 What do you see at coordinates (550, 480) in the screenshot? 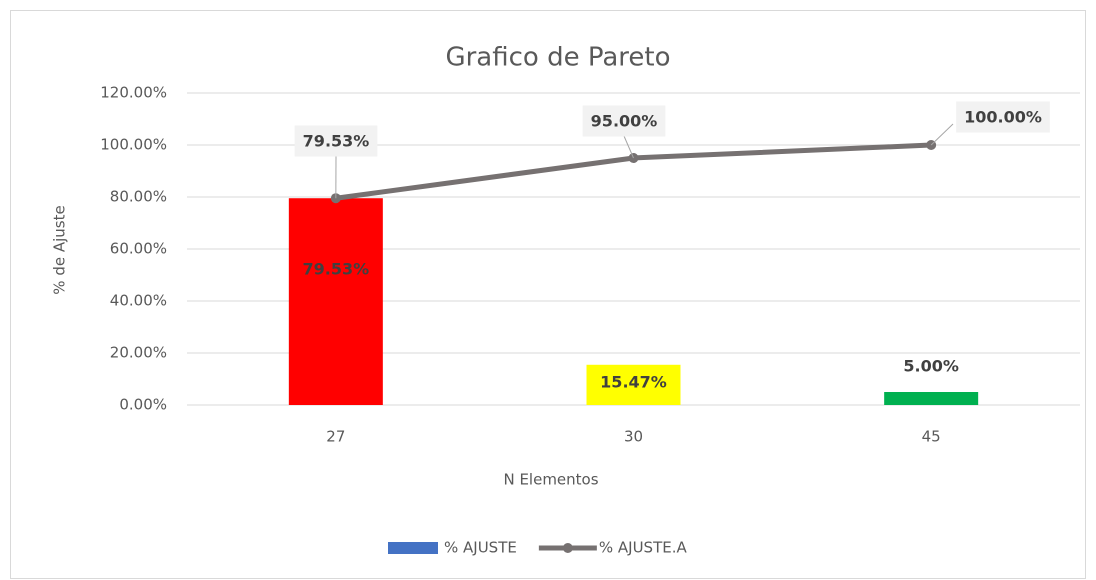
I see `x-axis-label: N Elementos` at bounding box center [550, 480].